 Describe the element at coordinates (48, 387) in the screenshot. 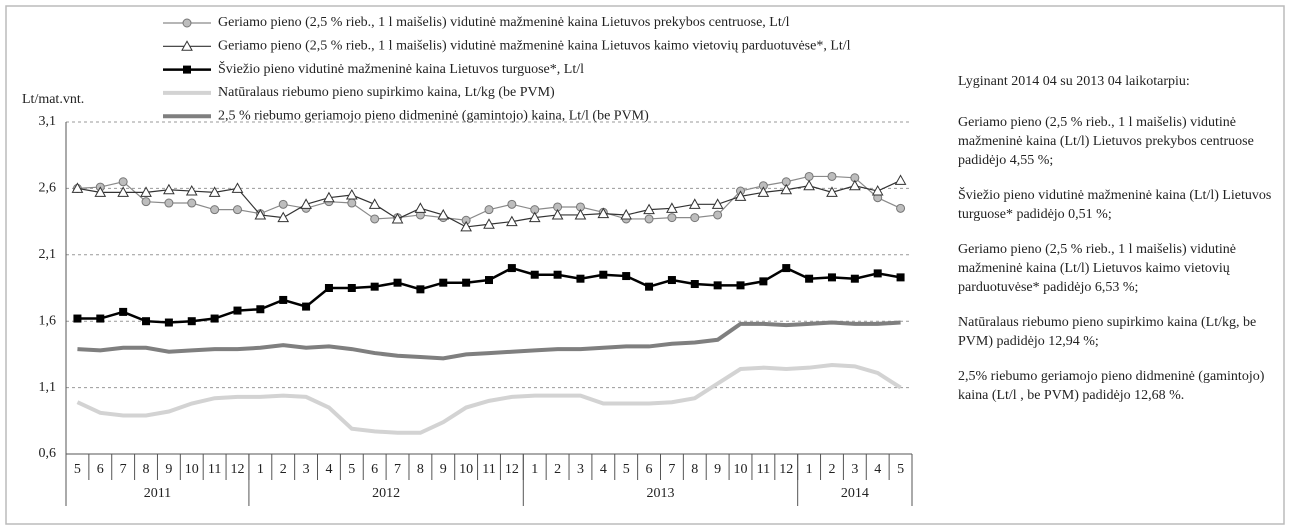

I see `y-tick-label: 1,1` at that location.